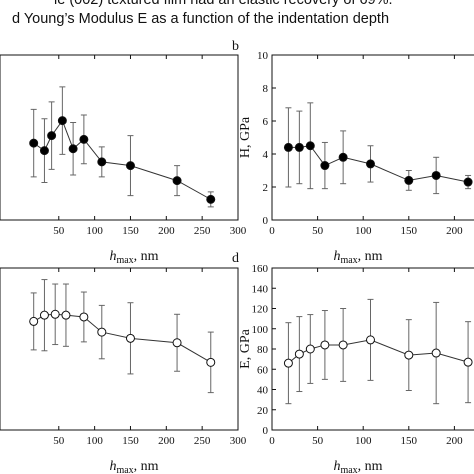 The width and height of the screenshot is (474, 474). What do you see at coordinates (263, 56) in the screenshot?
I see `panel-b-ytick-label: 10` at bounding box center [263, 56].